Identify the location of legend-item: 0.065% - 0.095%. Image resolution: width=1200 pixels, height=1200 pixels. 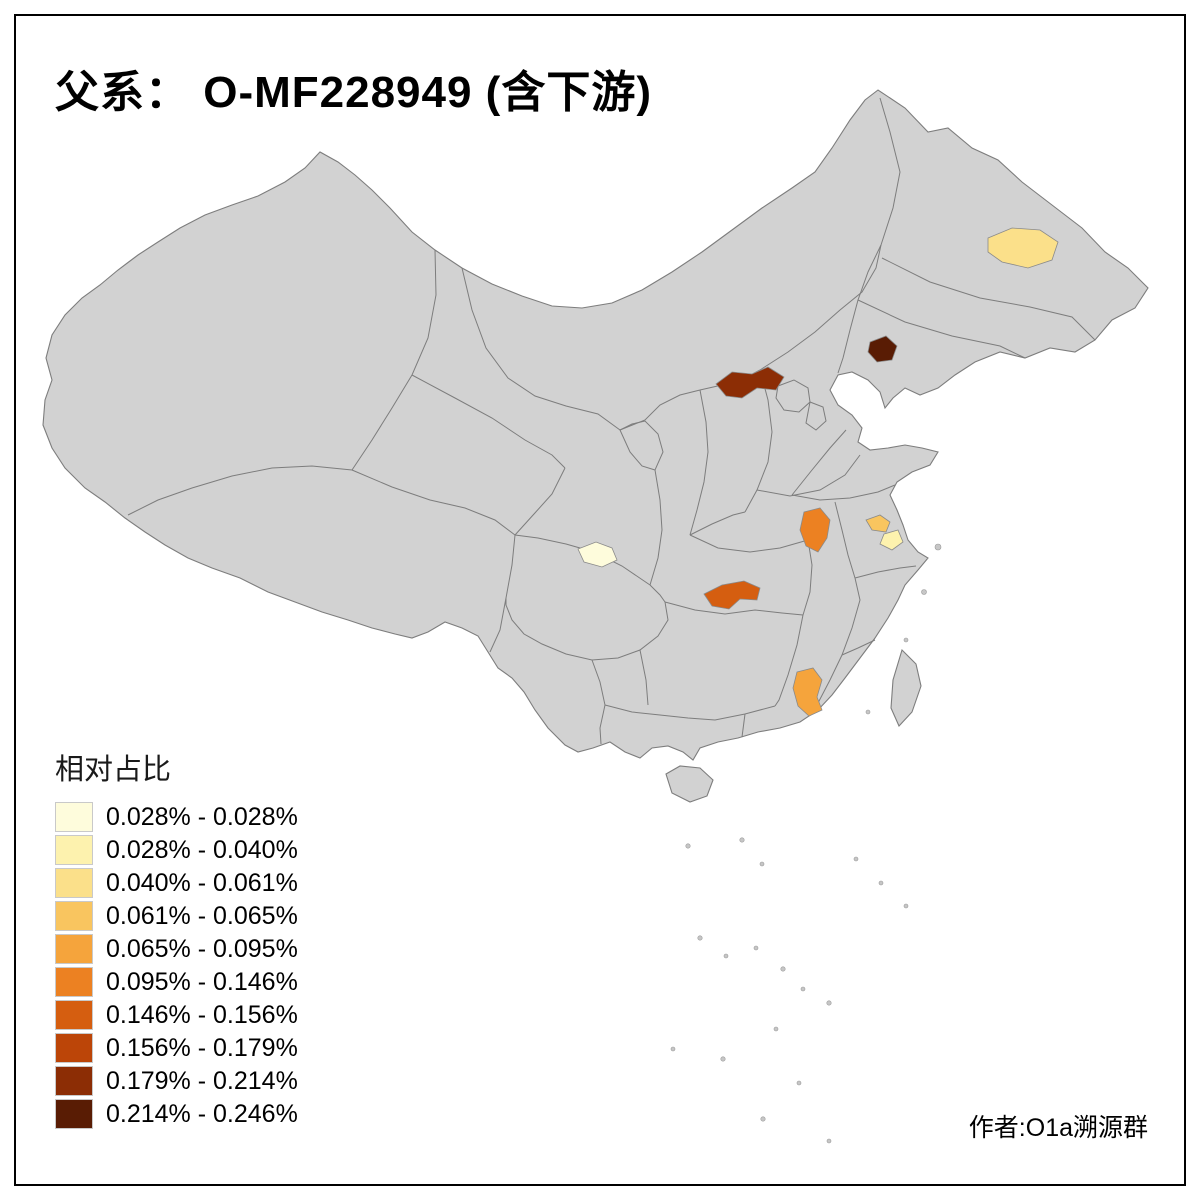
(176, 949).